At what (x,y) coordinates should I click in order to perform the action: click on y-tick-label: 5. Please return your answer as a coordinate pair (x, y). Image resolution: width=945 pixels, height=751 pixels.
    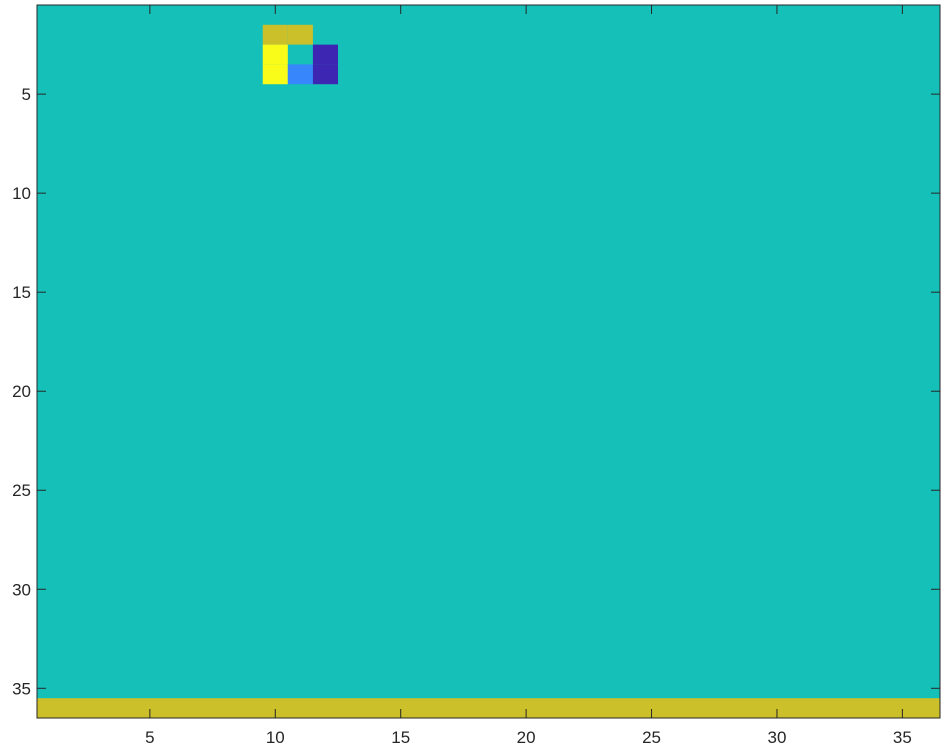
    Looking at the image, I should click on (26, 94).